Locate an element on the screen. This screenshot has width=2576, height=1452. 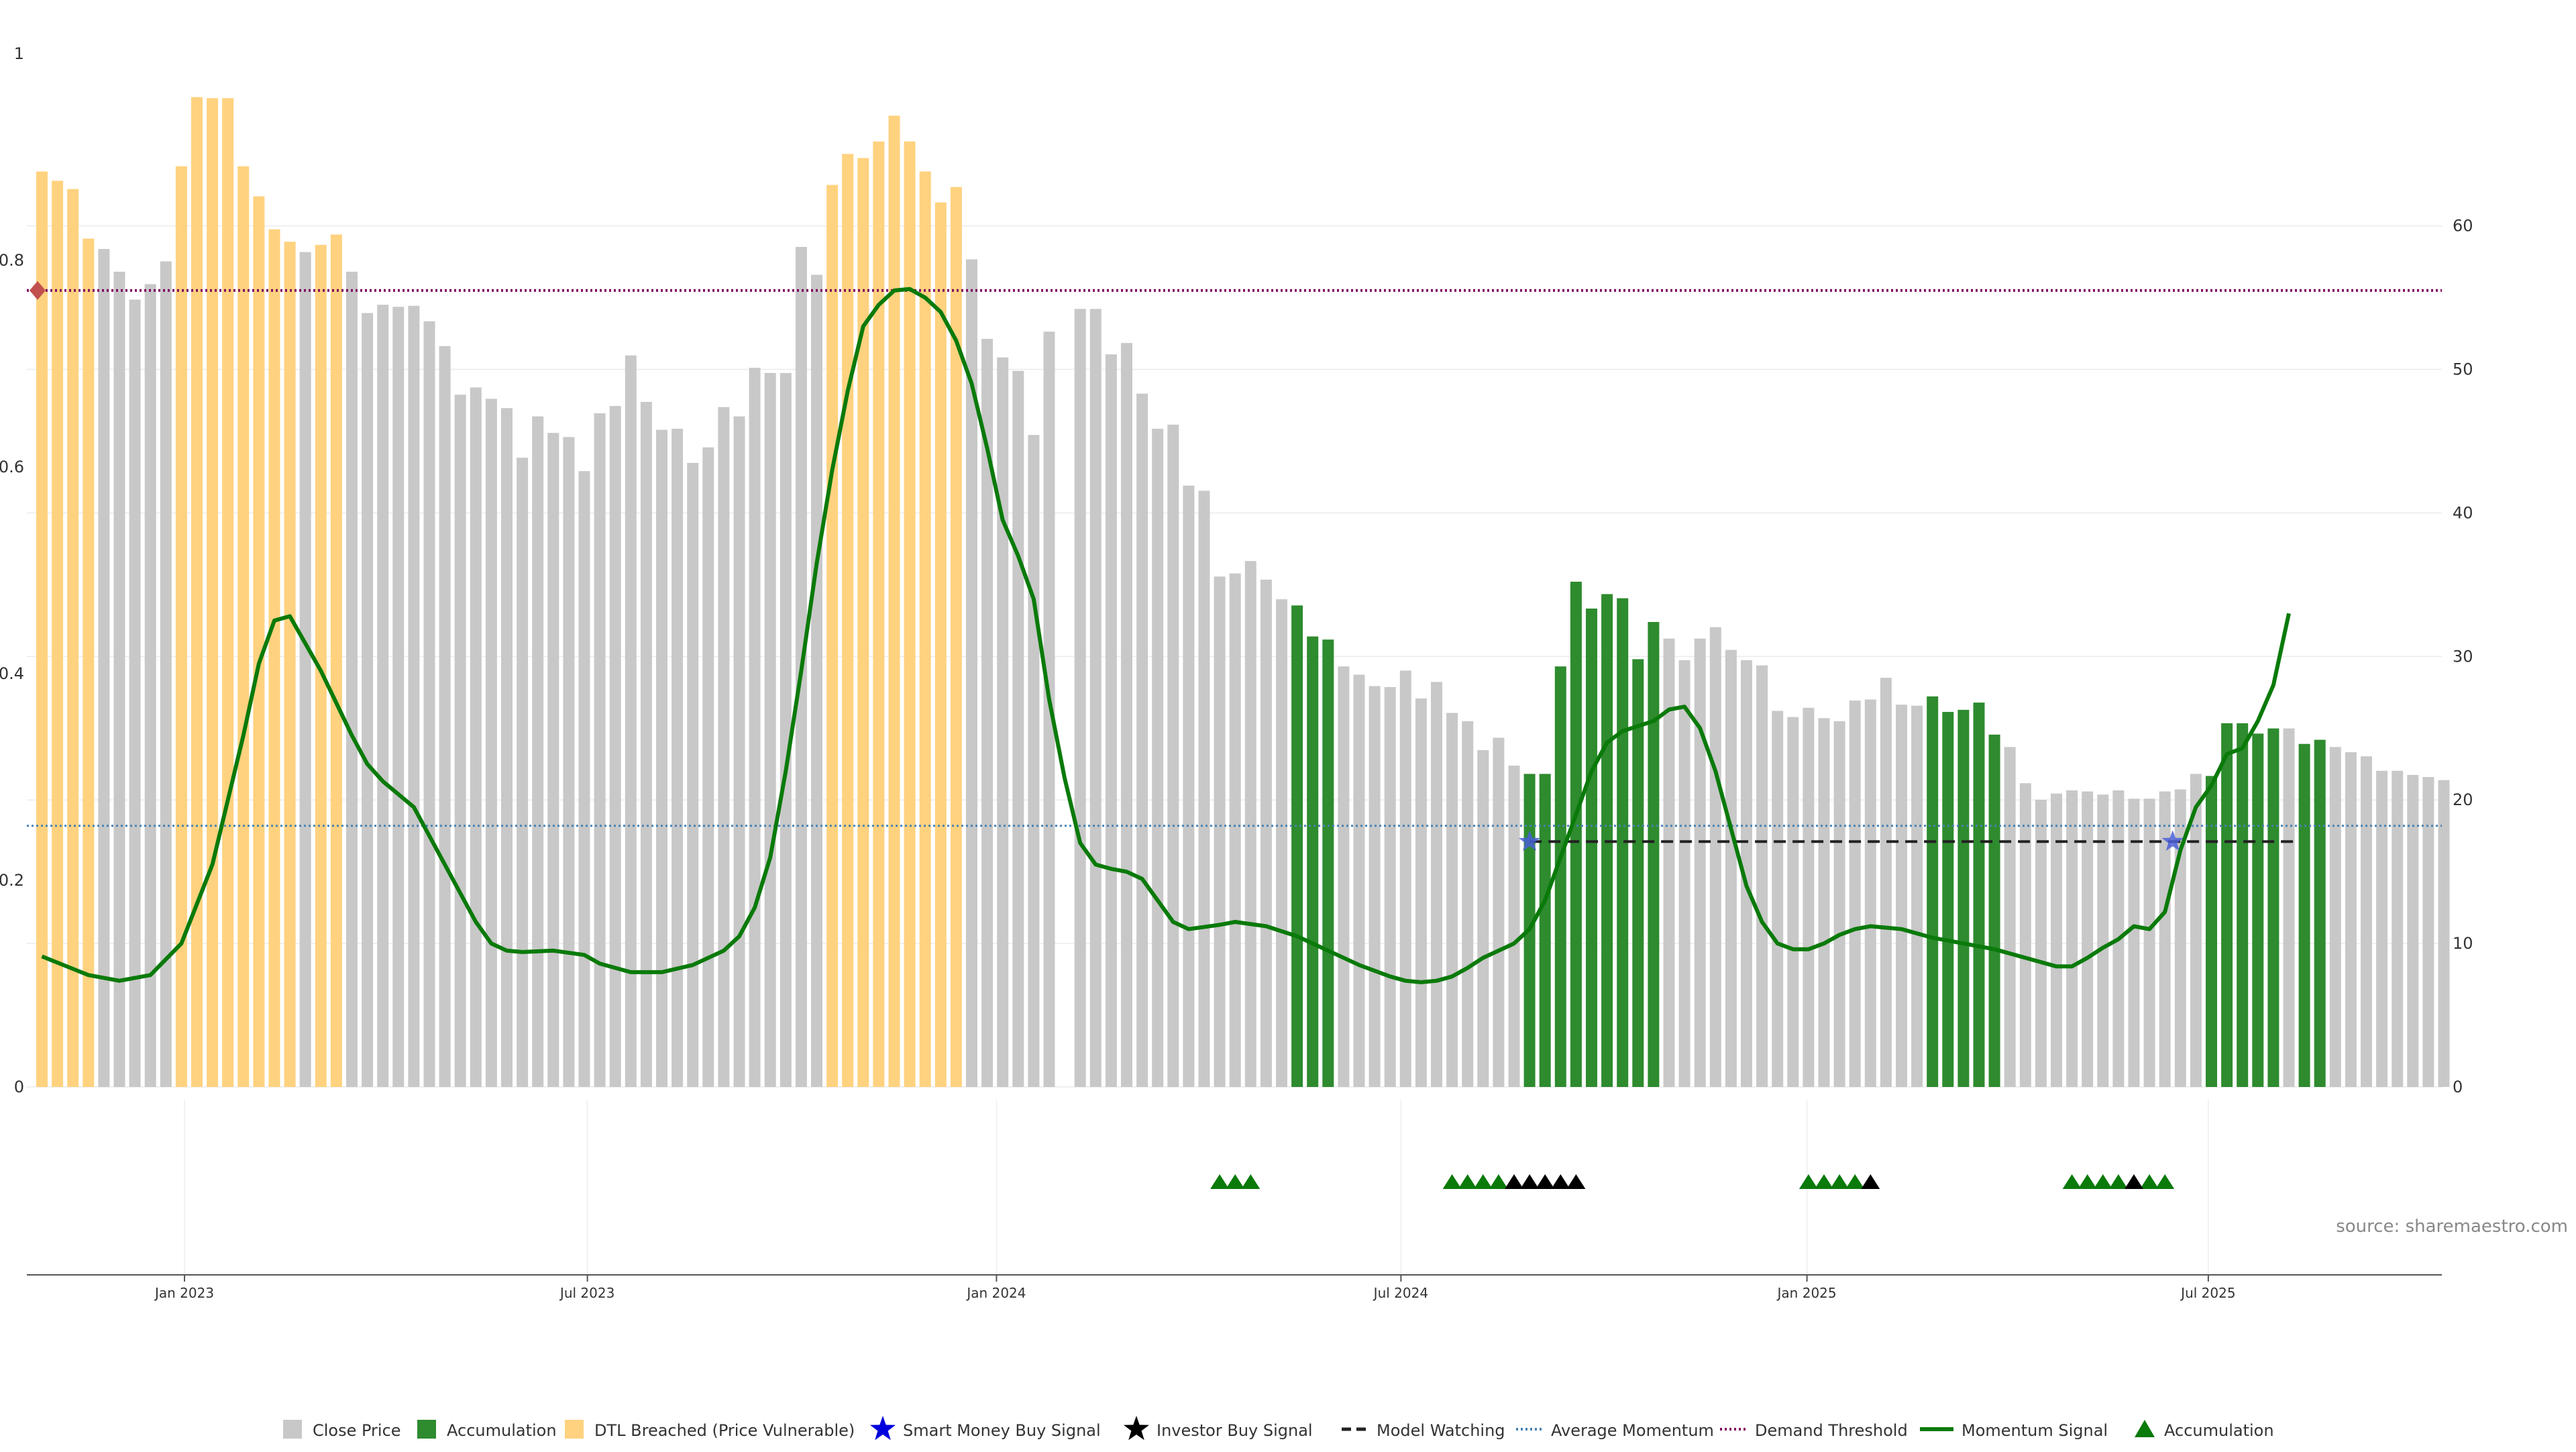
legend-label: Average Momentum is located at coordinates (1632, 1431).